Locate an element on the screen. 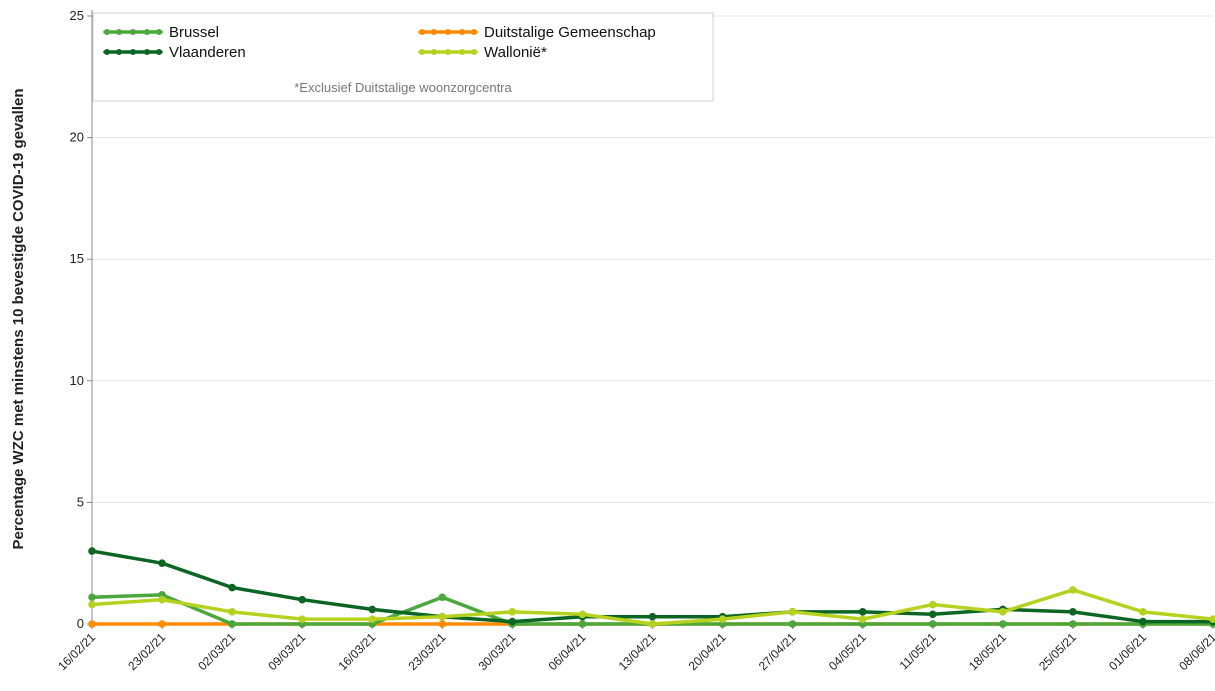 This screenshot has height=691, width=1215. x-tick-label: 23/02/21 is located at coordinates (146, 651).